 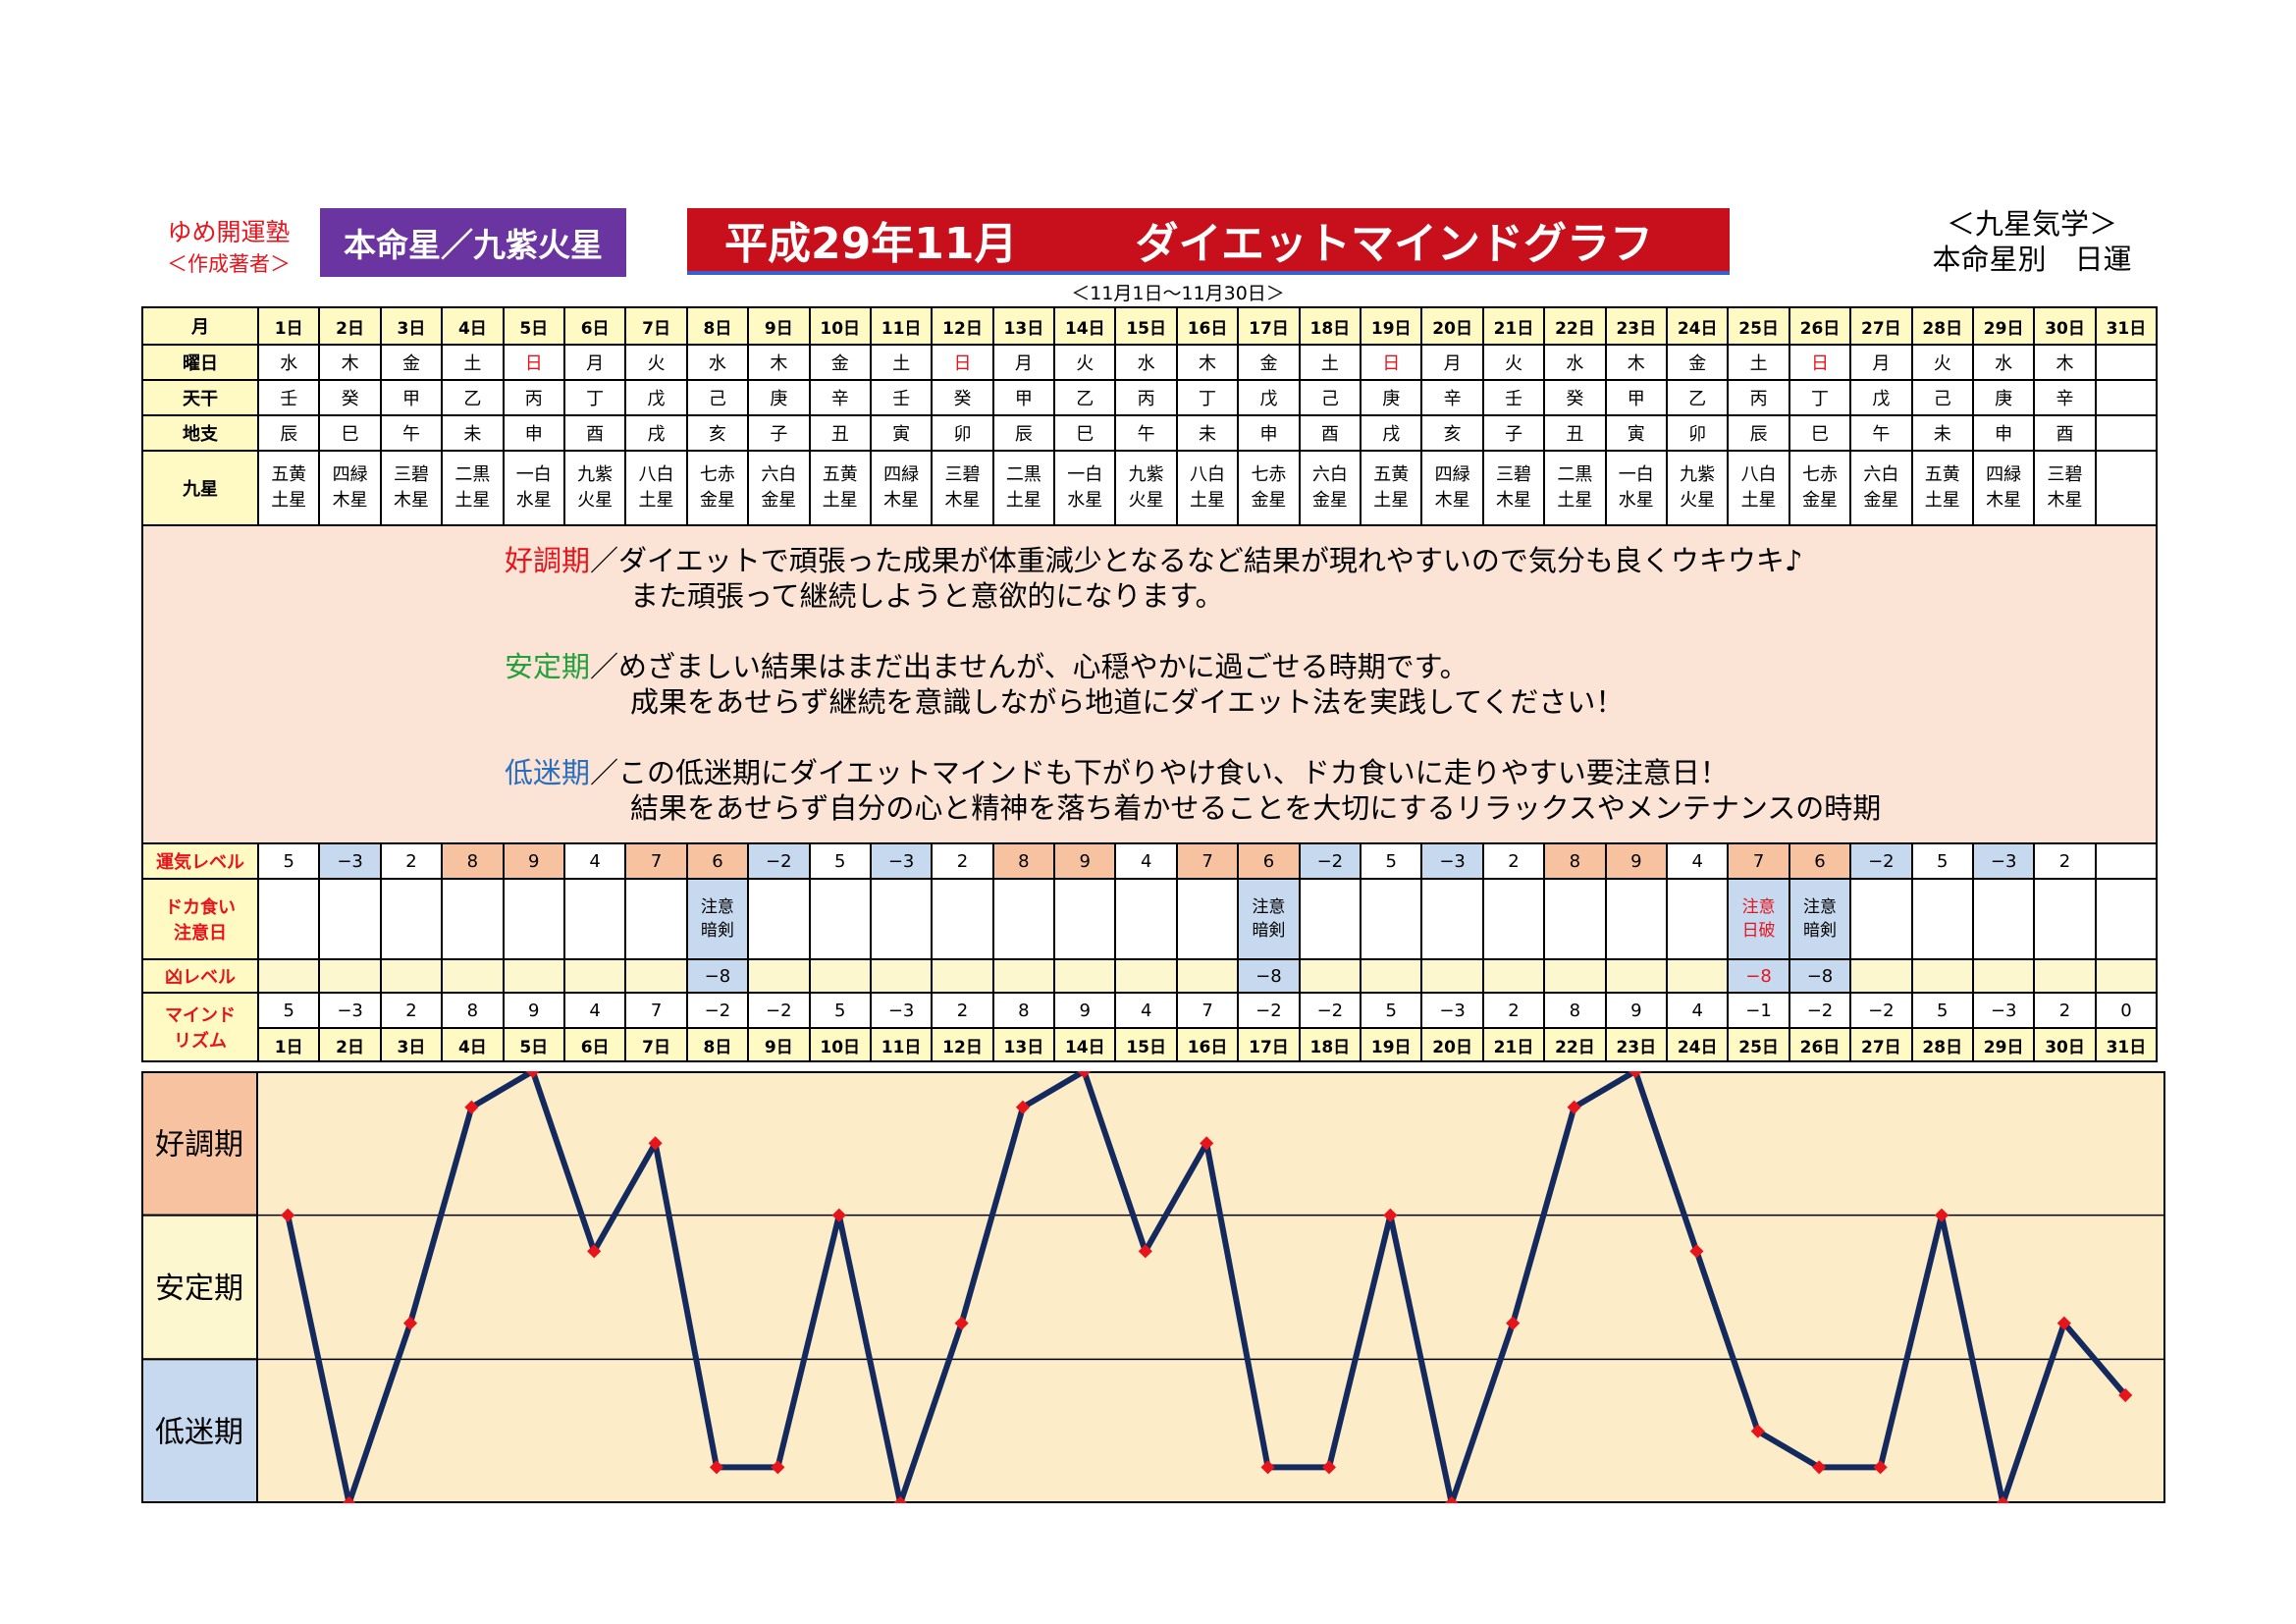 What do you see at coordinates (2065, 861) in the screenshot?
I see `unki-cell: 2` at bounding box center [2065, 861].